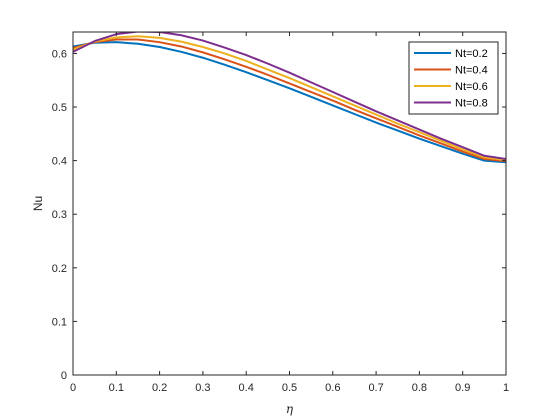 The image size is (560, 420). What do you see at coordinates (59, 322) in the screenshot?
I see `y-tick-label: 0.1` at bounding box center [59, 322].